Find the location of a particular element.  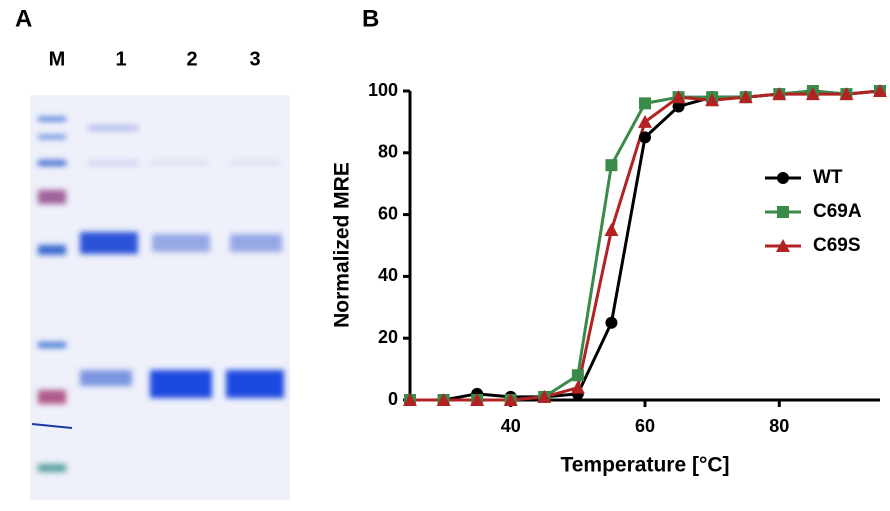

y-tick-label: 100 is located at coordinates (383, 90).